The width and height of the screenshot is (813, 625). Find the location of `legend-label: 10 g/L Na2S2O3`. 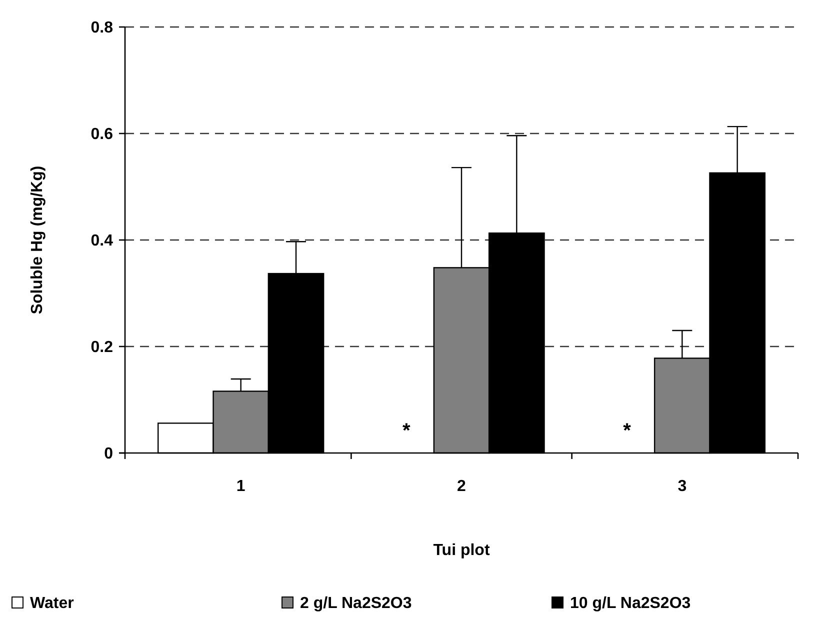

legend-label: 10 g/L Na2S2O3 is located at coordinates (630, 603).